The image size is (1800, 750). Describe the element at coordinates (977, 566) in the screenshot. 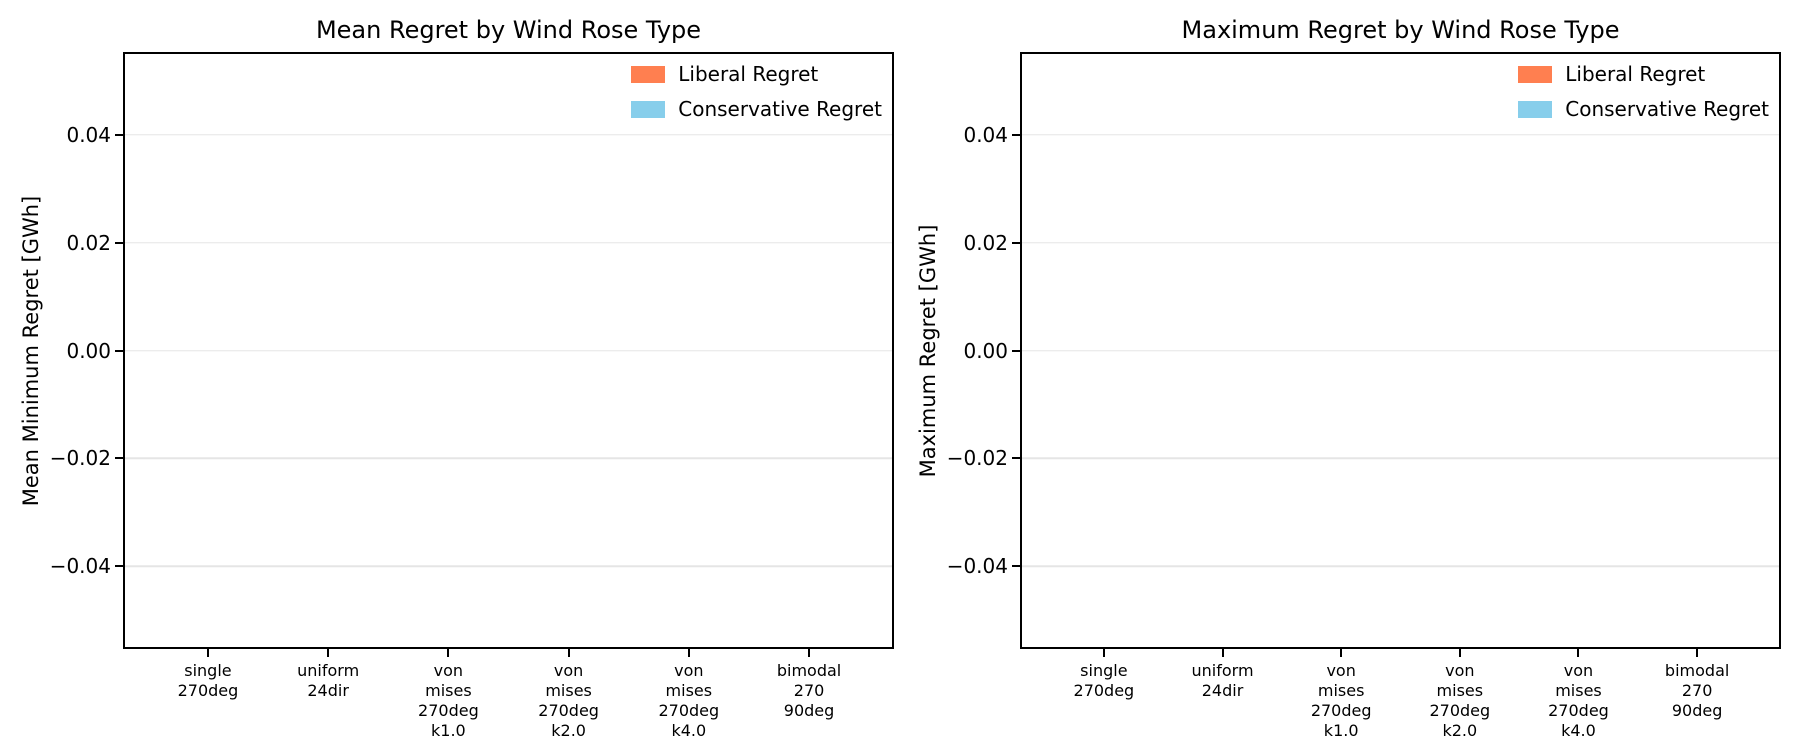

I see `y-tick-label: −0.04` at that location.